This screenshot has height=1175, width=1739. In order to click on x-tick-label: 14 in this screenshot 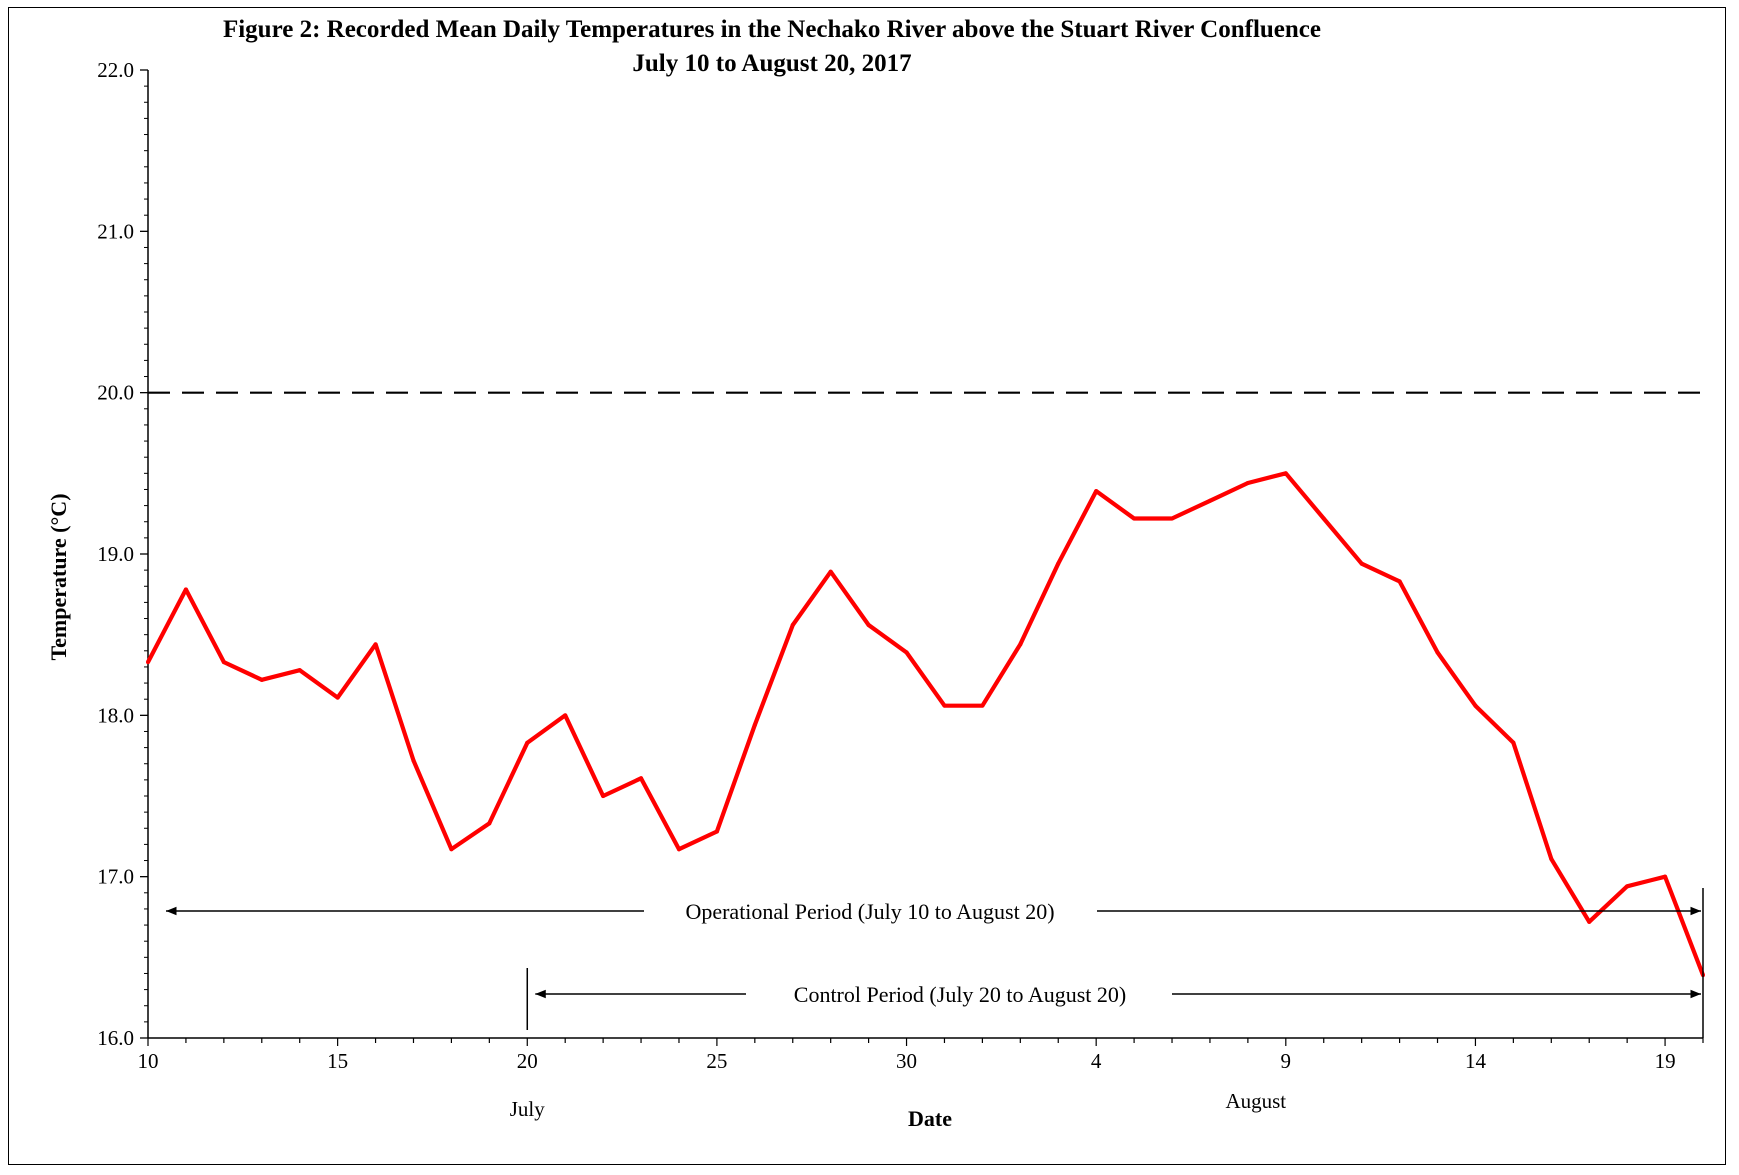, I will do `click(1476, 1061)`.